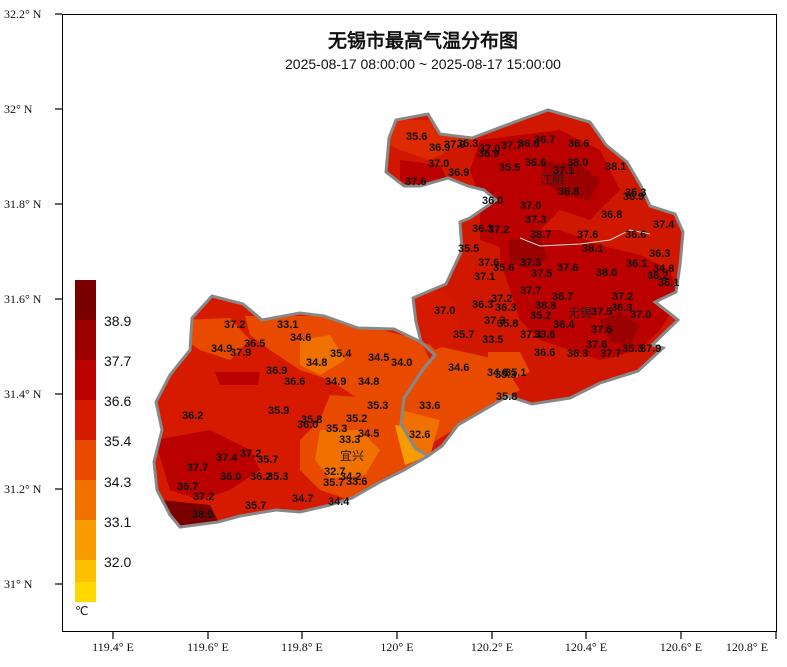 This screenshot has height=667, width=787. I want to click on station-temperature: 35.4, so click(341, 354).